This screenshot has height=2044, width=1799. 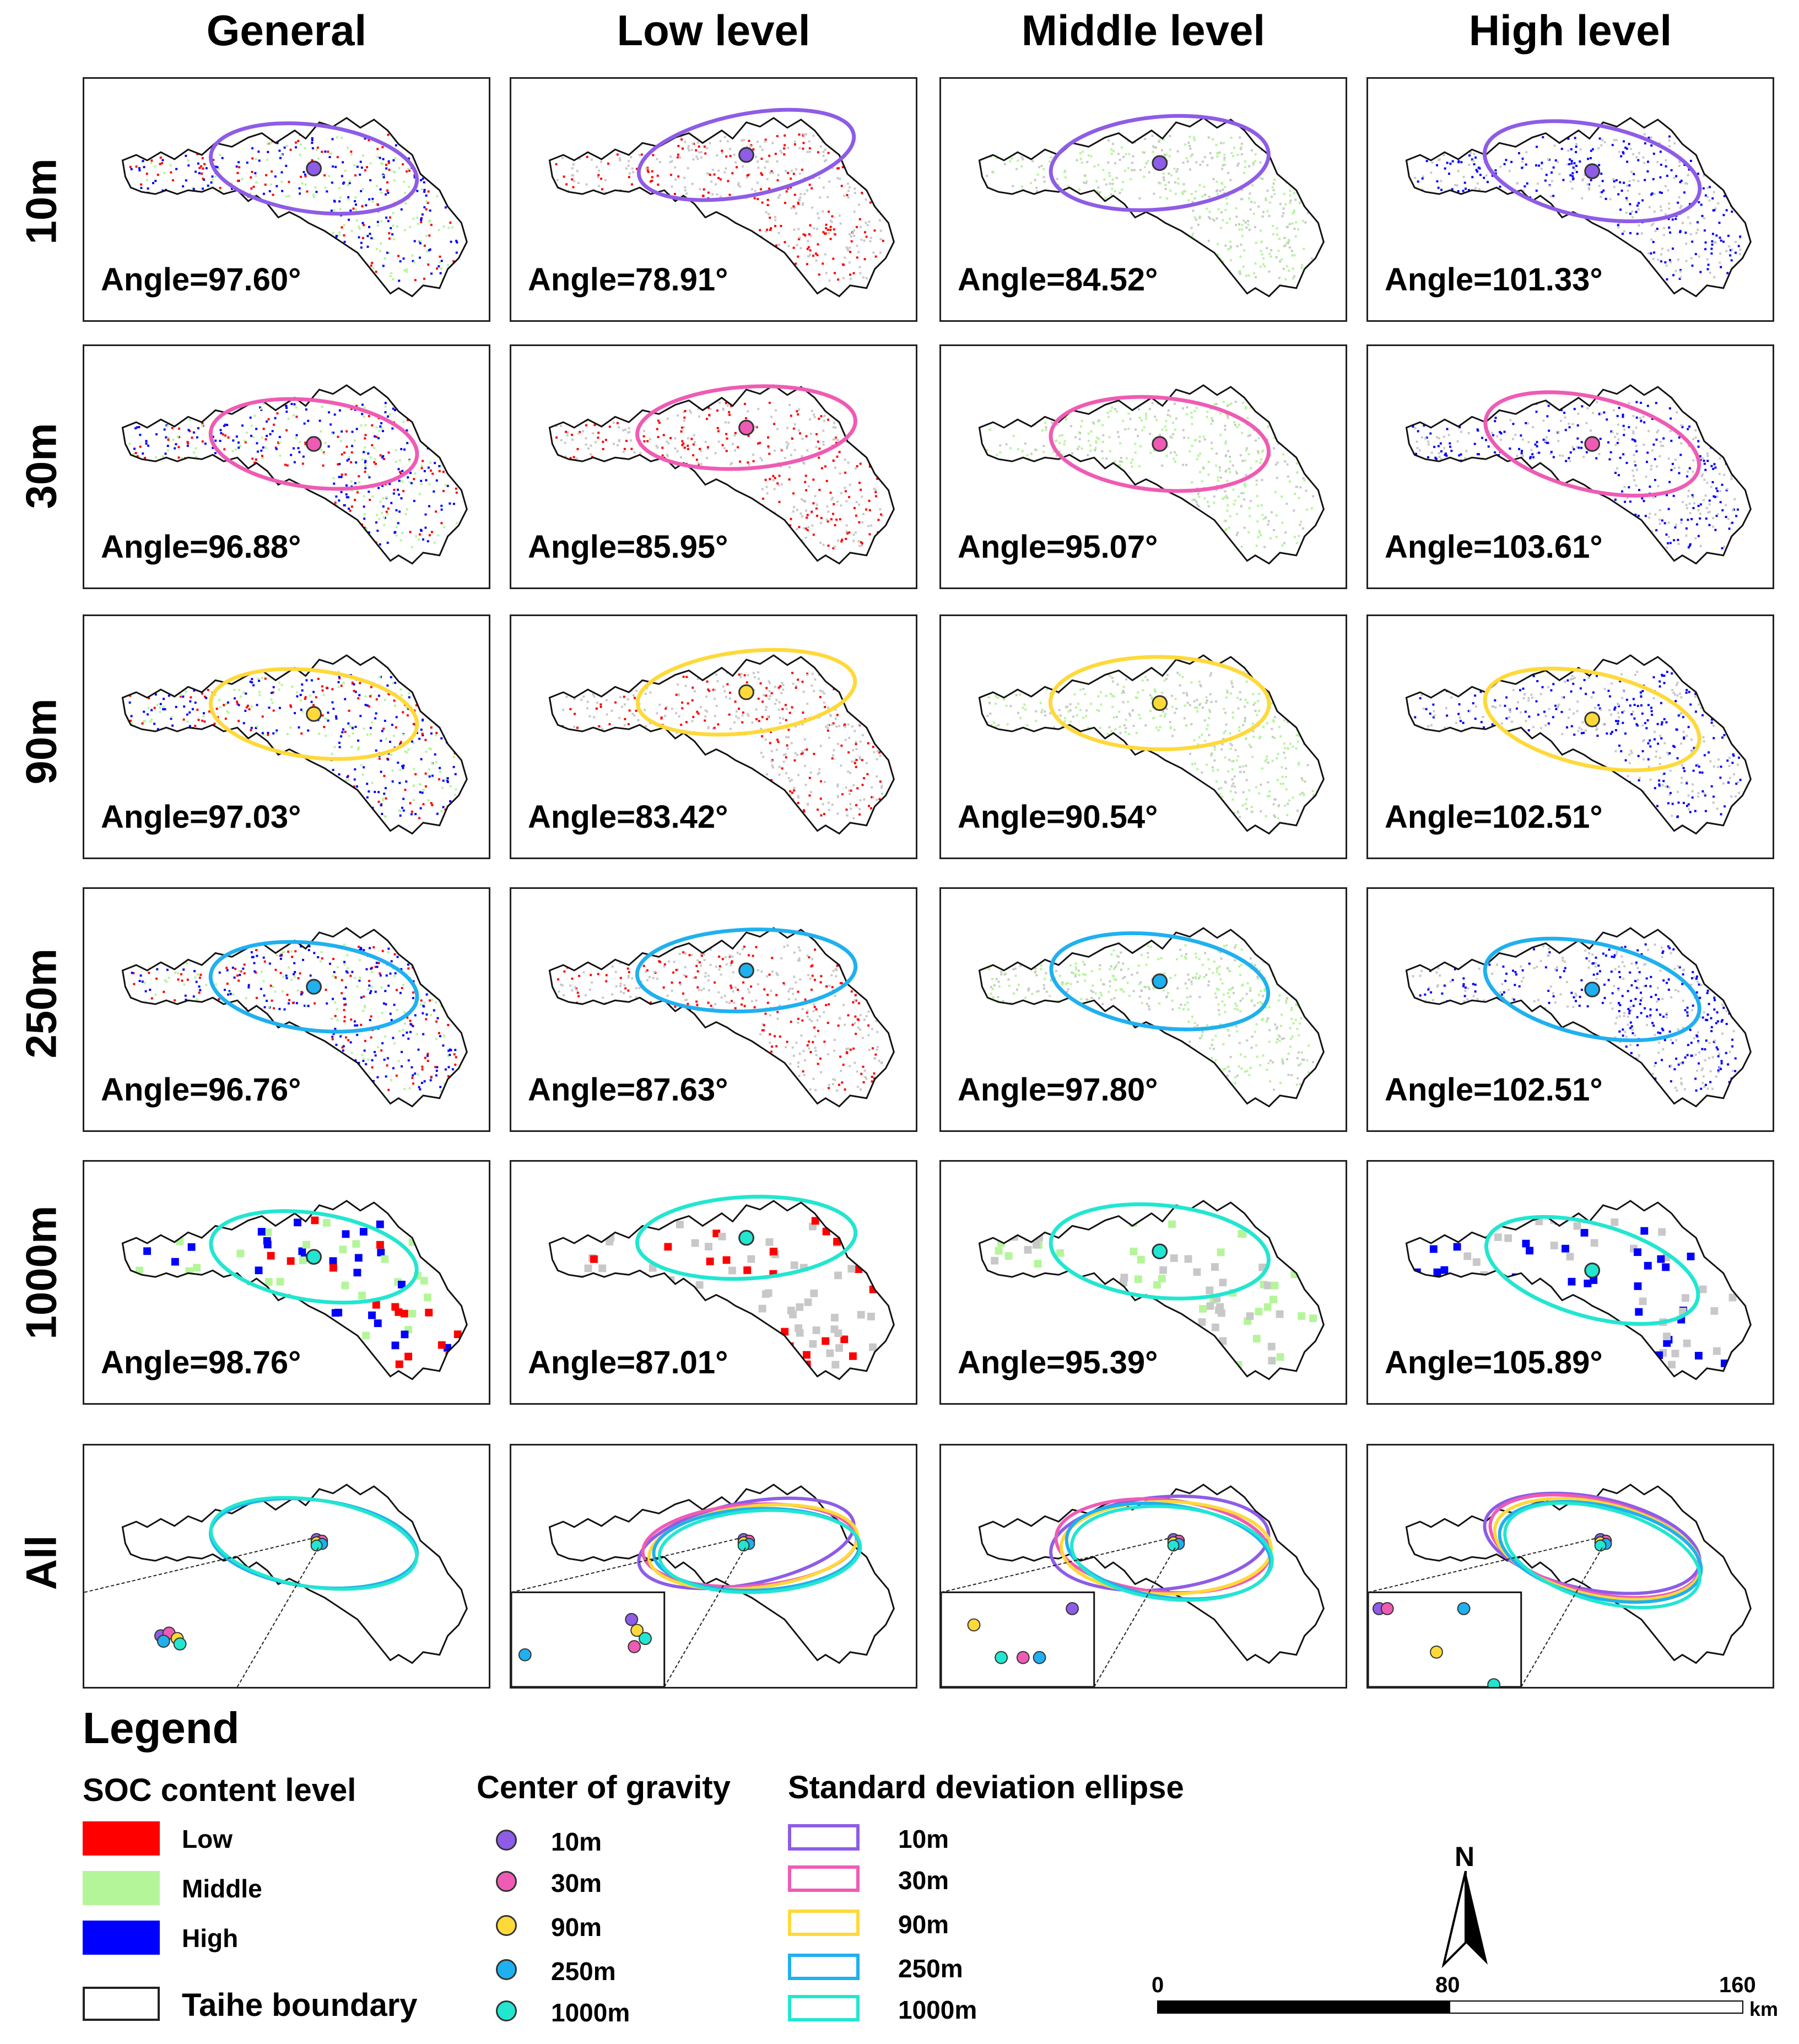 I want to click on center-of-gravity-30m, so click(x=314, y=444).